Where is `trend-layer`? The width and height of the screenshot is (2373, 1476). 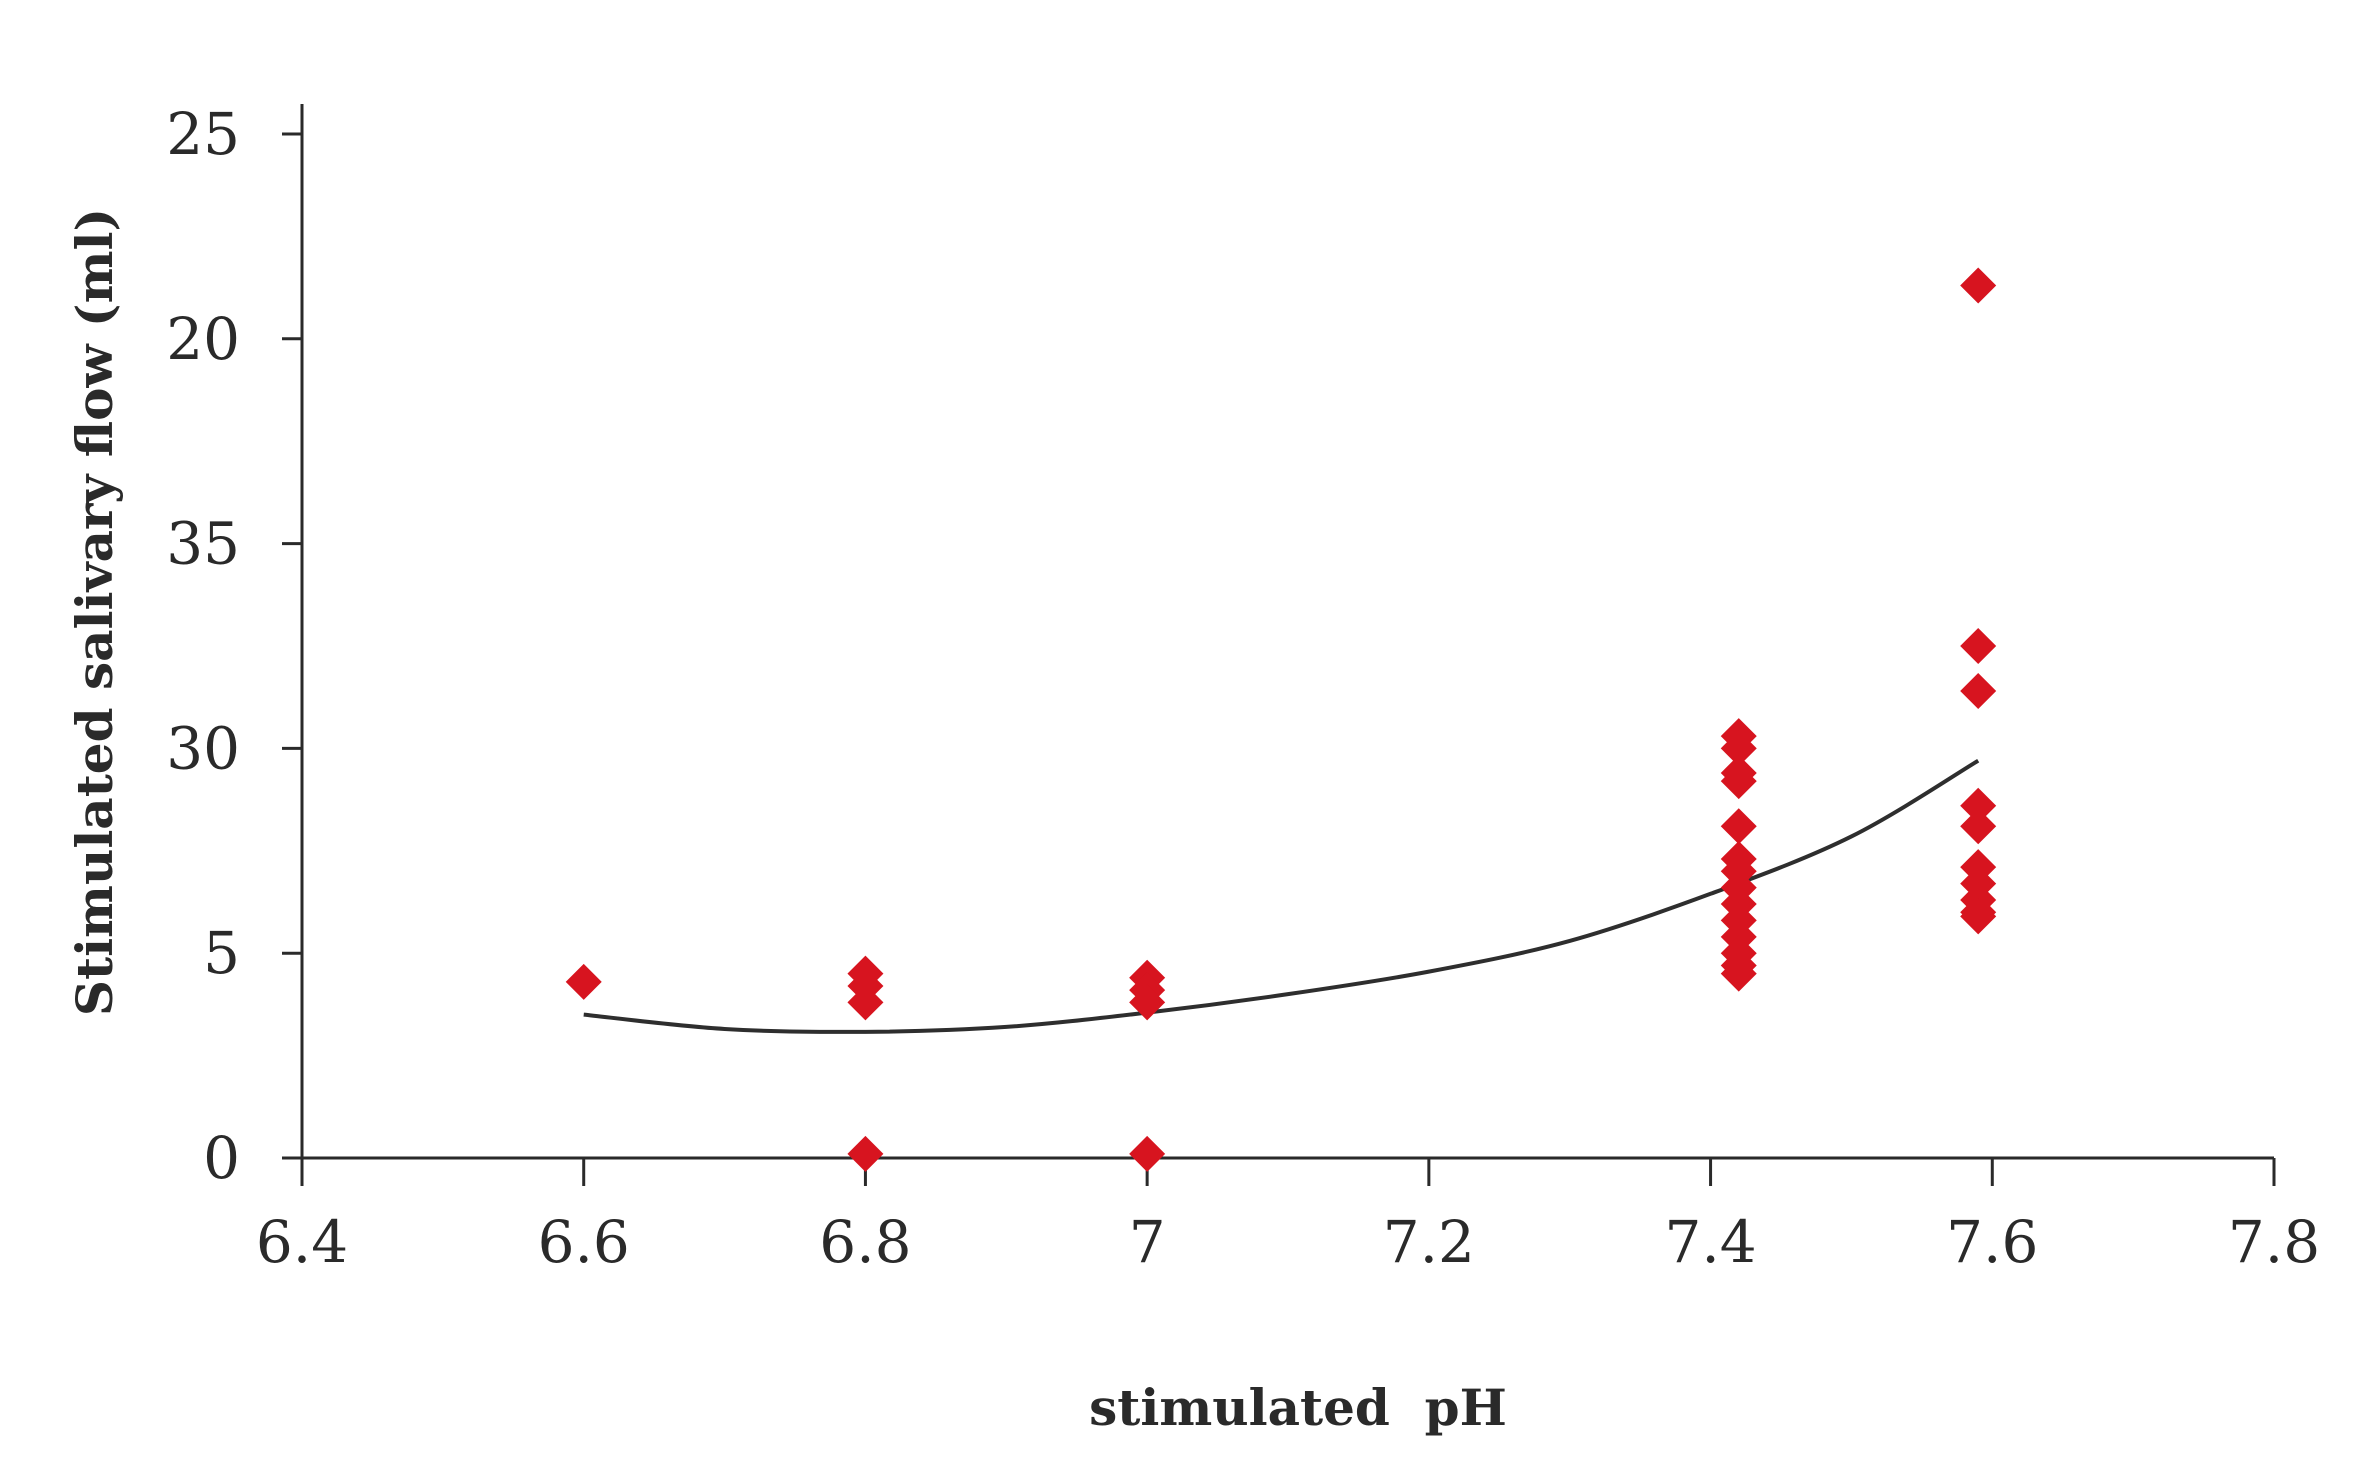 trend-layer is located at coordinates (1281, 896).